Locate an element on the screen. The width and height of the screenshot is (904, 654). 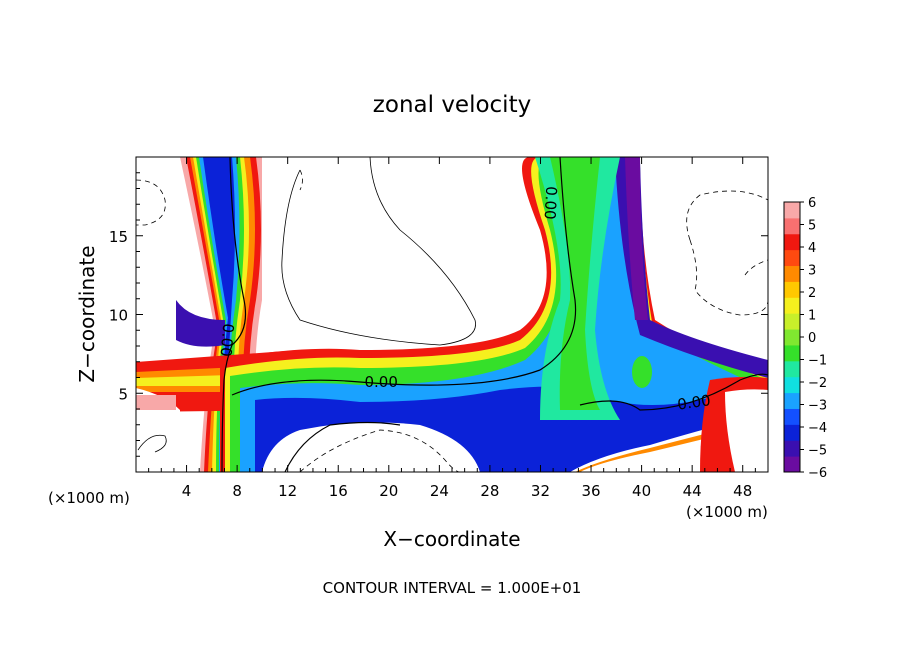
colorbar-tick-label: −5 is located at coordinates (817, 451).